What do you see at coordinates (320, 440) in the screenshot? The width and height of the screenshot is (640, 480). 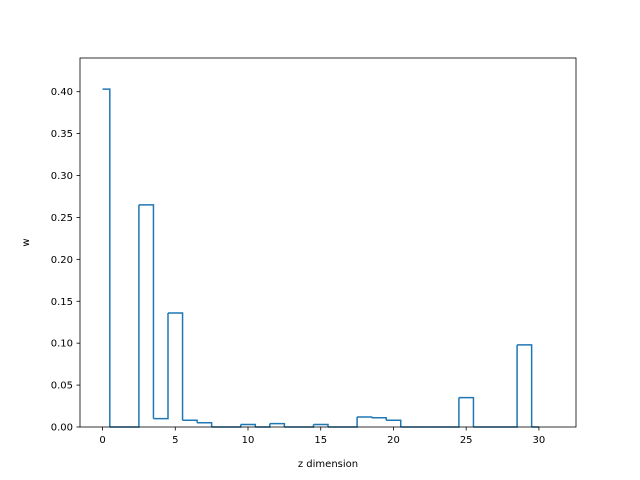 I see `x-tick-label-3: 15` at bounding box center [320, 440].